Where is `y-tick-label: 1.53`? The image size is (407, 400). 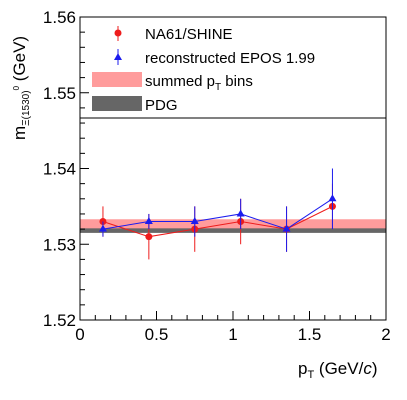 y-tick-label: 1.53 is located at coordinates (59, 244).